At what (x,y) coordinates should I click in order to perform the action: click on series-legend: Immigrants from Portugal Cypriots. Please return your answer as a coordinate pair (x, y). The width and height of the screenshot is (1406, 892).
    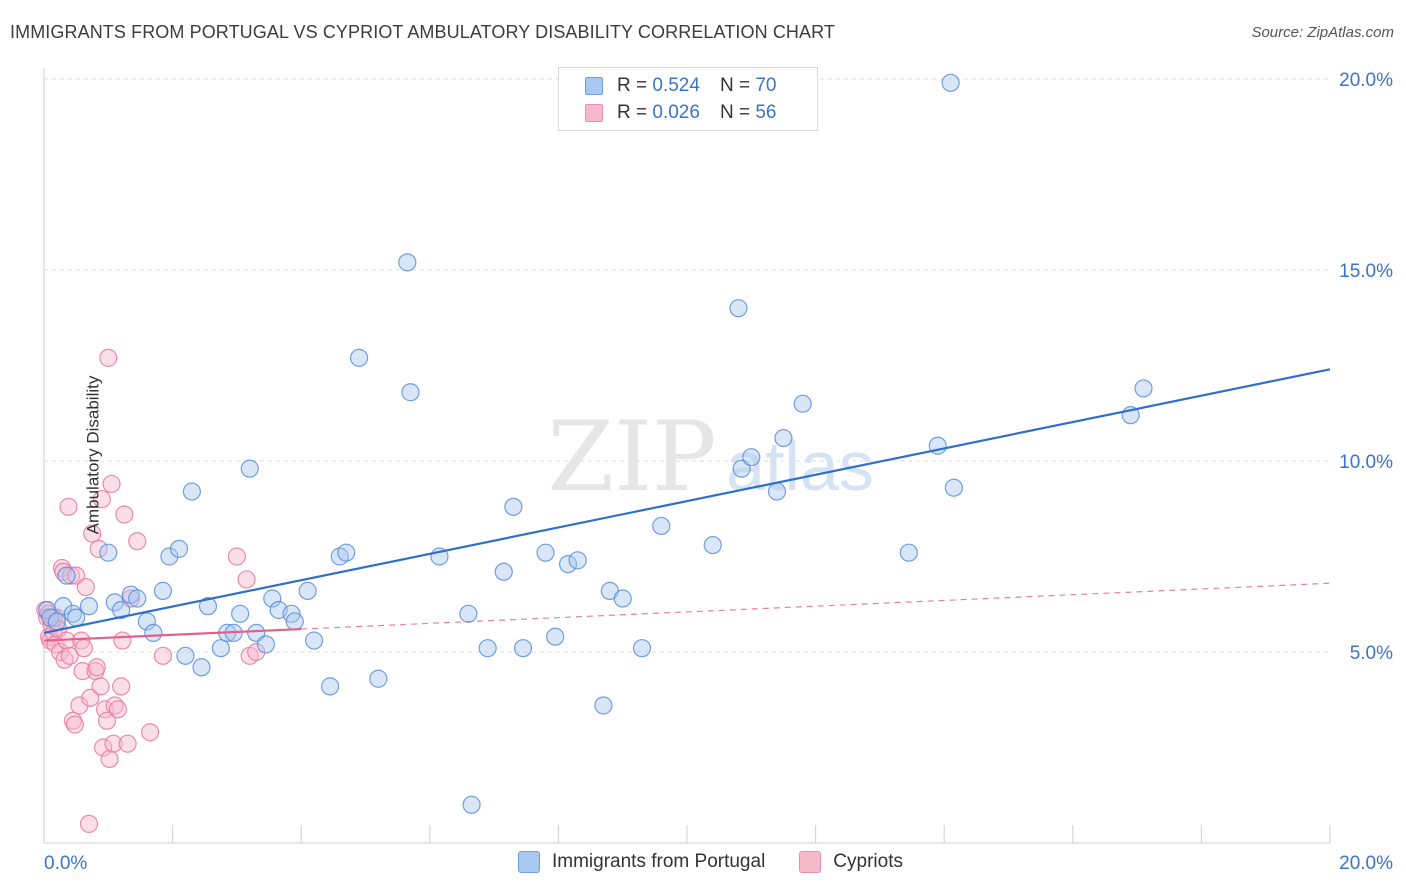
    Looking at the image, I should click on (727, 862).